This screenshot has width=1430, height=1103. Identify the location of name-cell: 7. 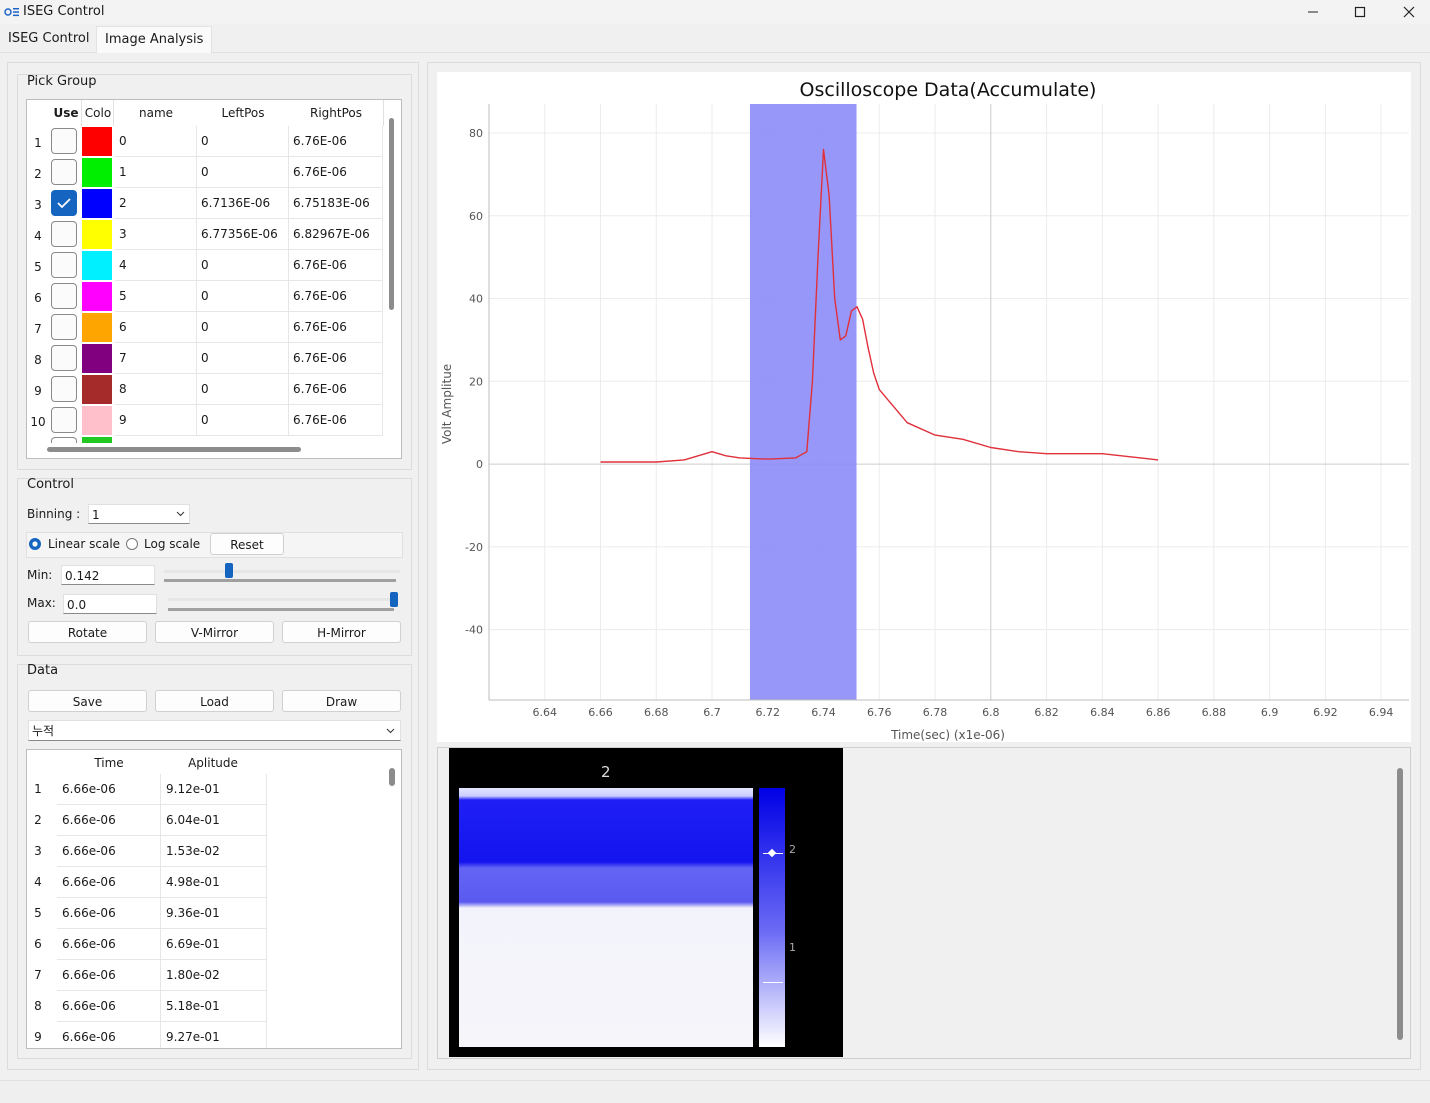
(156, 358).